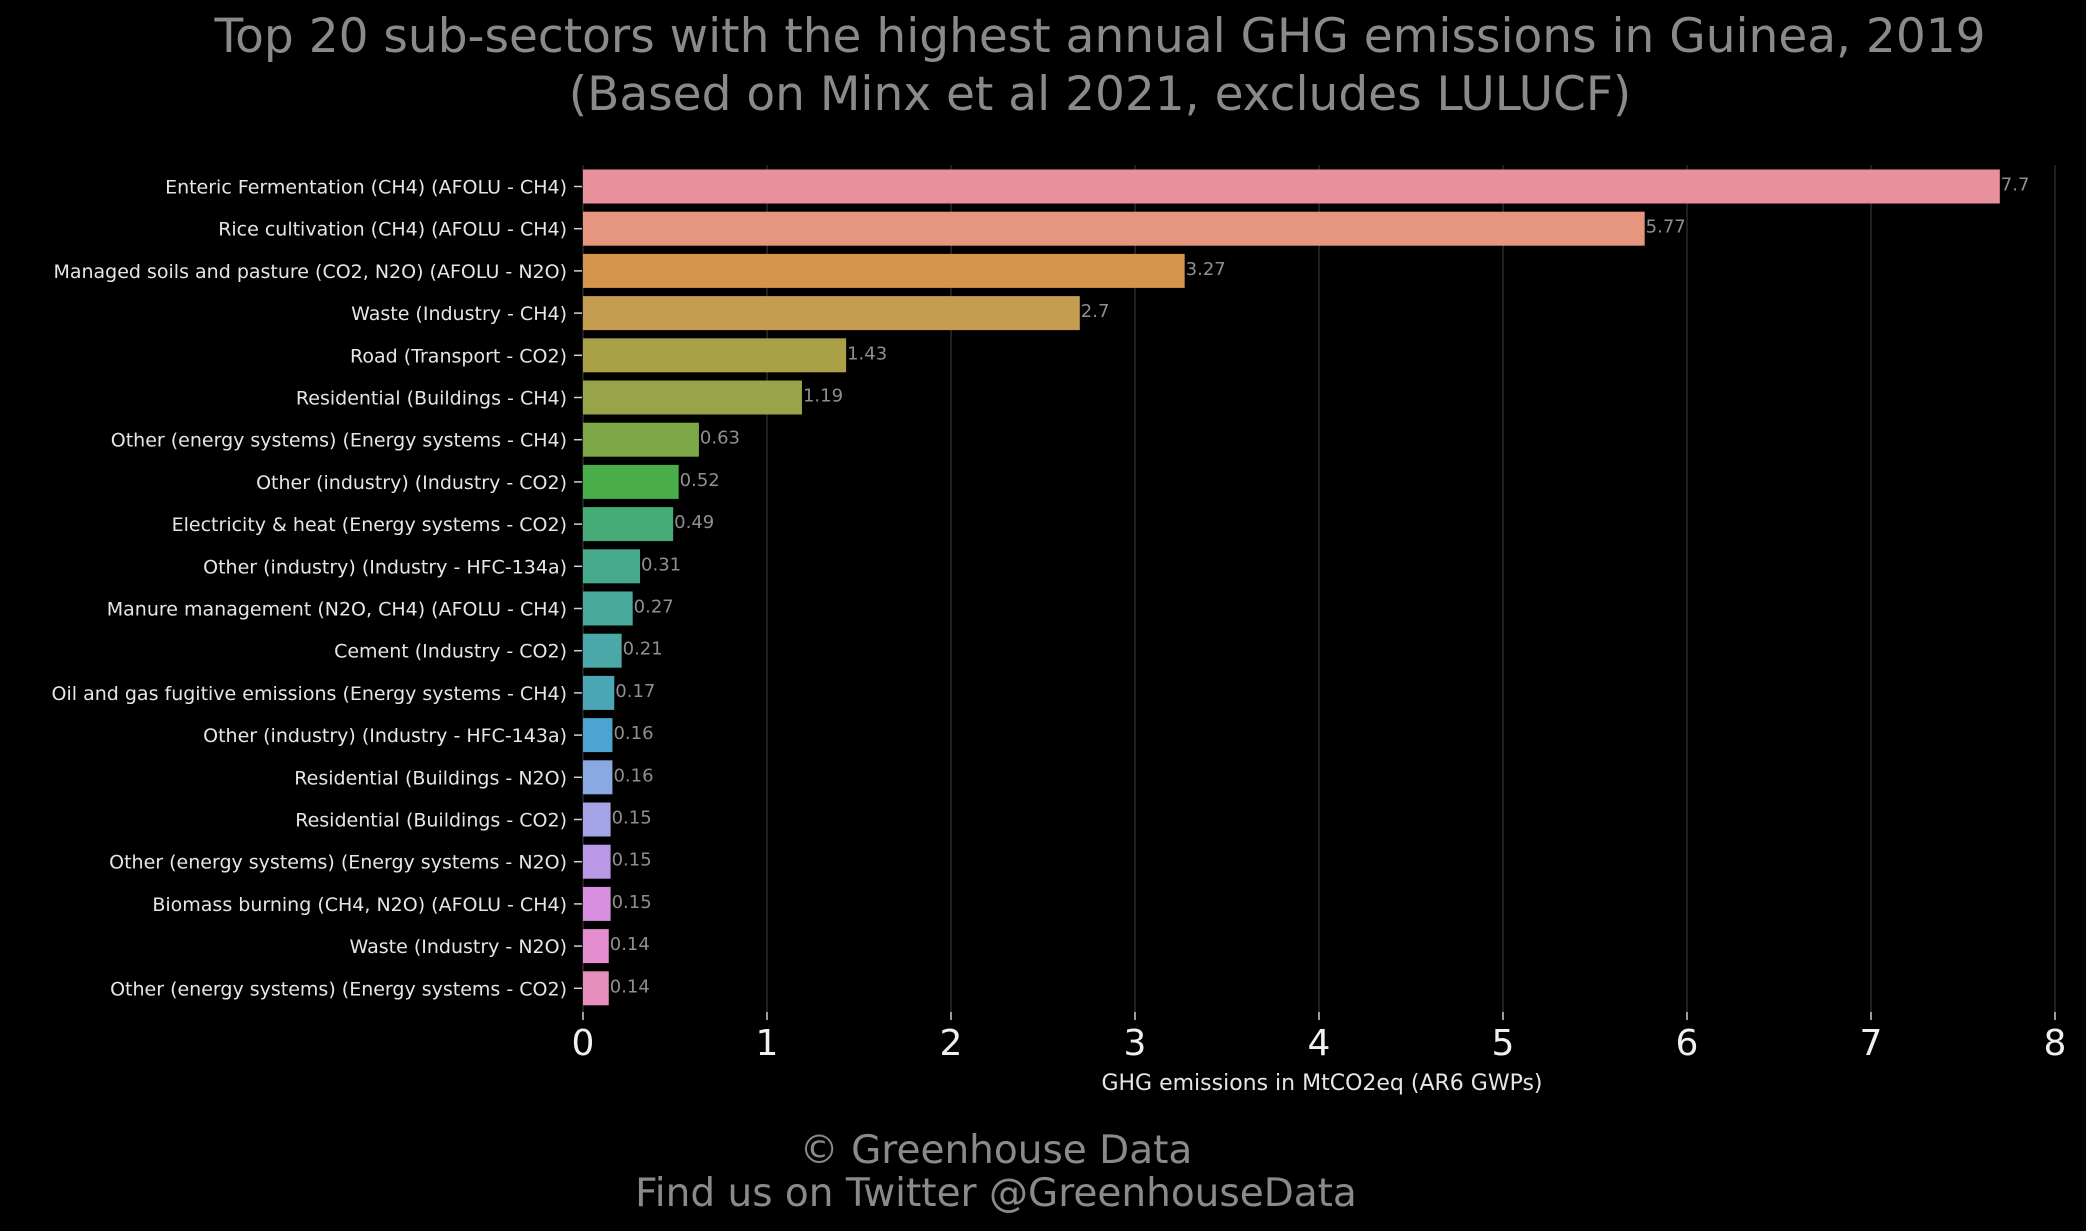 This screenshot has width=2086, height=1231. What do you see at coordinates (1095, 311) in the screenshot?
I see `value-label-4: 2.7` at bounding box center [1095, 311].